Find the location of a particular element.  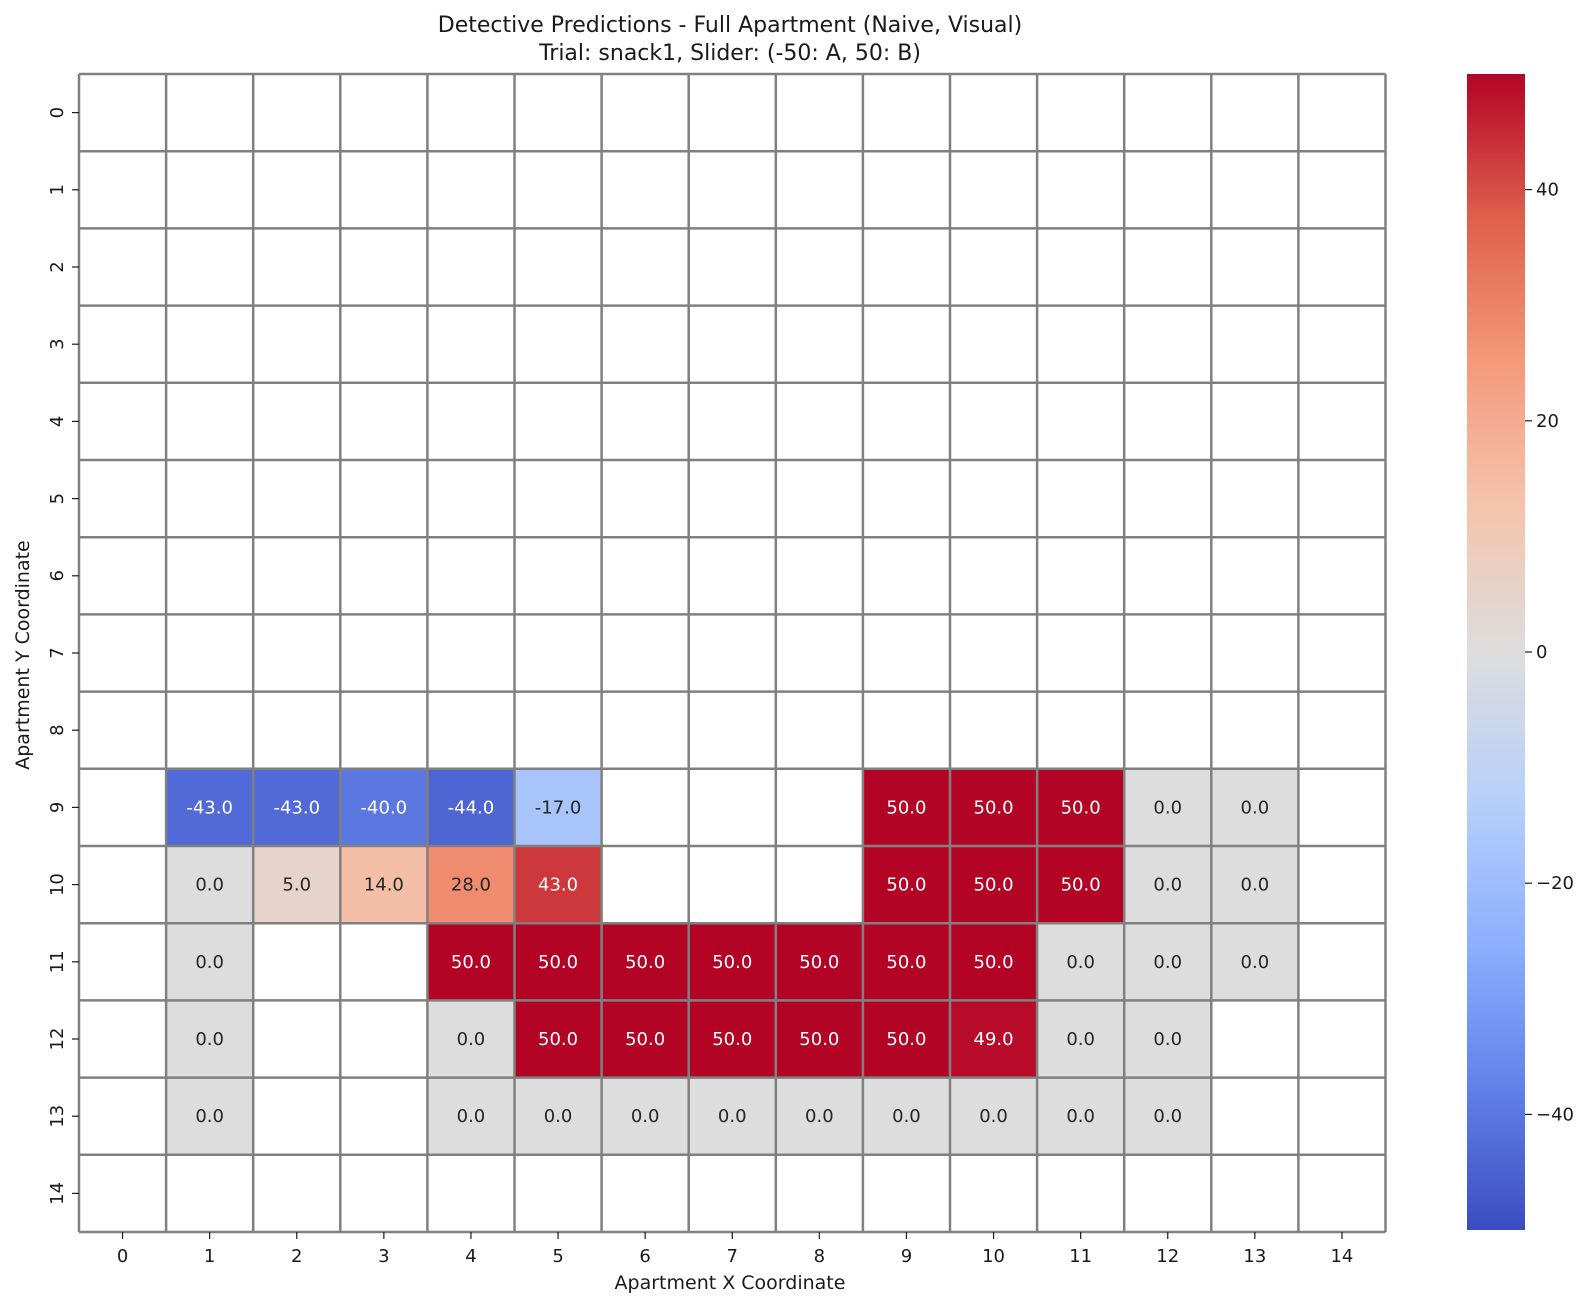

x-axis-ticks: 0 1 2 3 4 5 6 7 8 9 10 11 12 13 14 is located at coordinates (735, 1249).